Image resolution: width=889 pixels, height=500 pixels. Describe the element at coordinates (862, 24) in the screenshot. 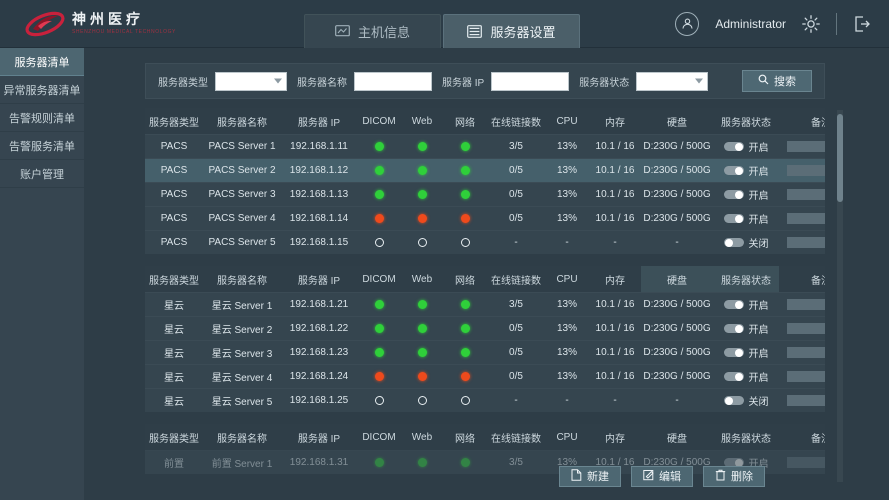

I see `logout-icon` at that location.